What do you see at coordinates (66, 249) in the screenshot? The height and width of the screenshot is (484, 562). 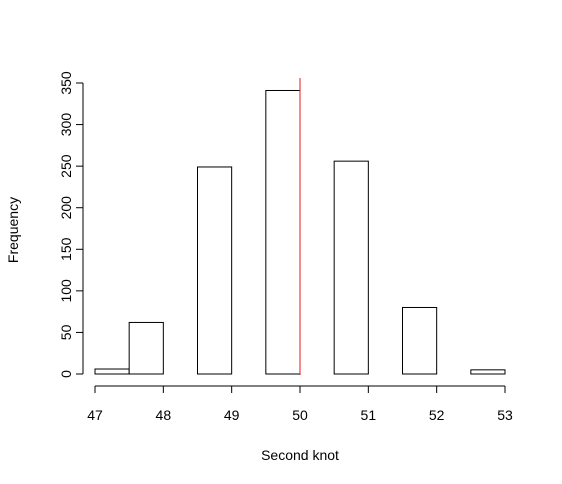 I see `y-tick-label: 150` at bounding box center [66, 249].